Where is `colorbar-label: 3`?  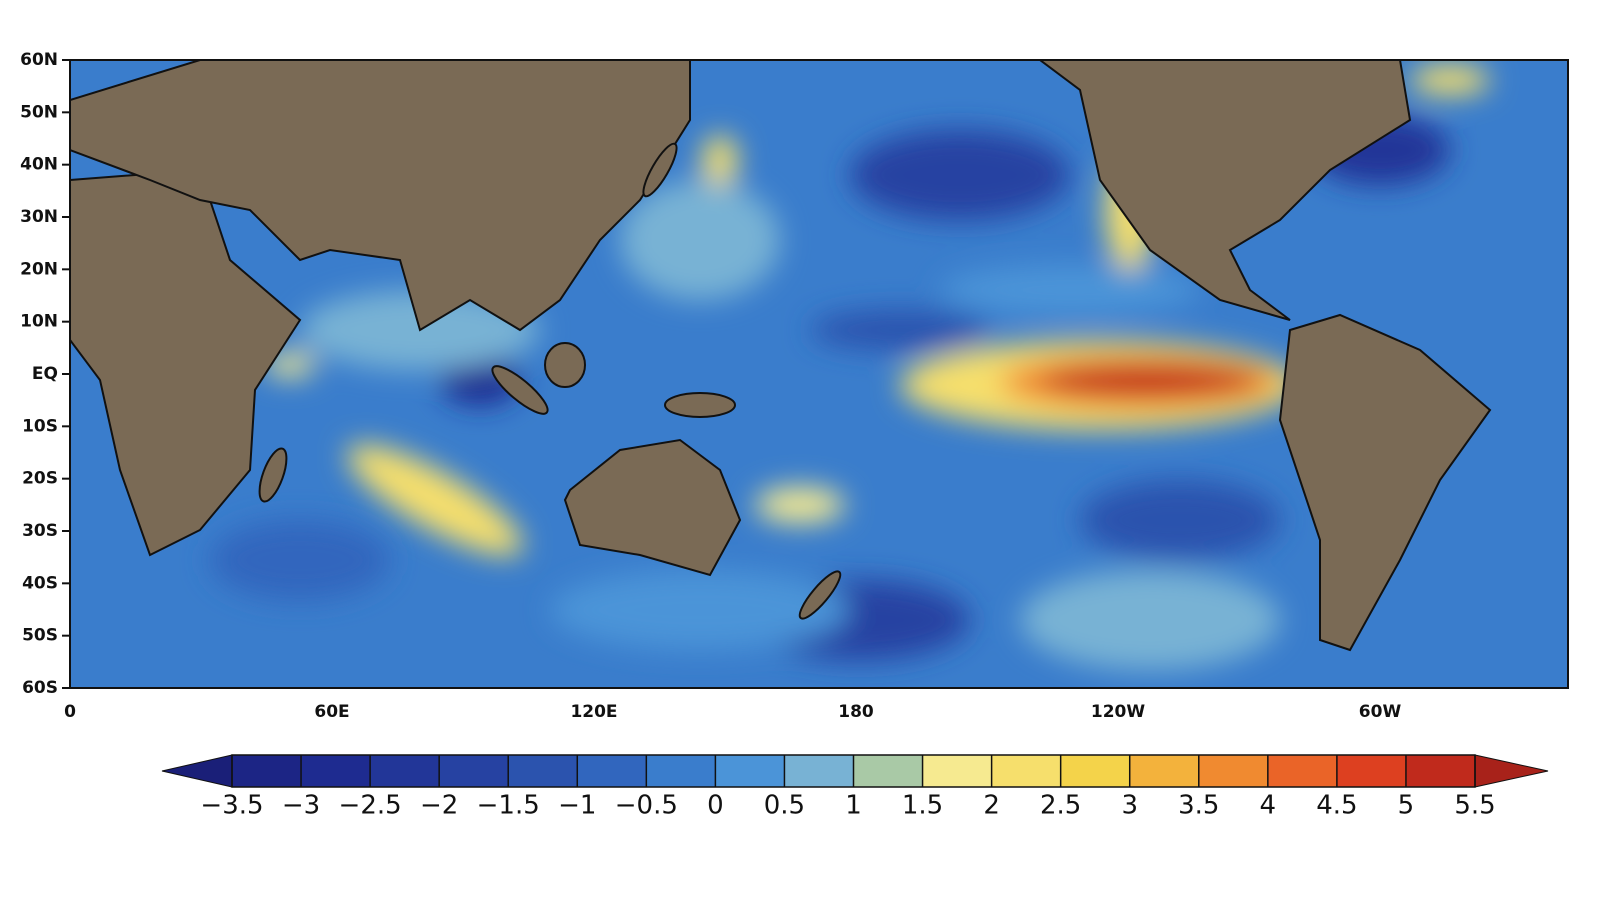 colorbar-label: 3 is located at coordinates (1129, 806).